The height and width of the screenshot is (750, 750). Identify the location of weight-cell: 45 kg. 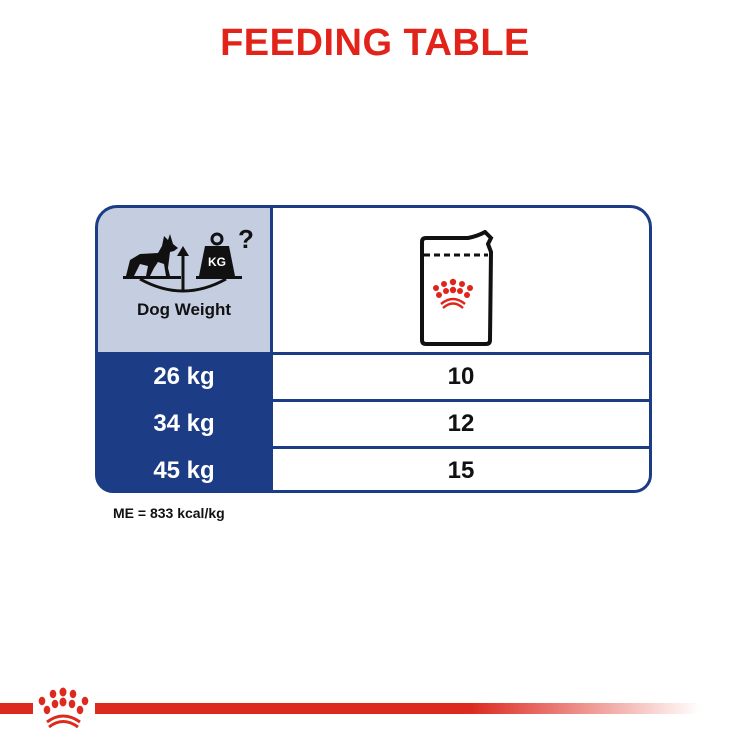
(184, 470).